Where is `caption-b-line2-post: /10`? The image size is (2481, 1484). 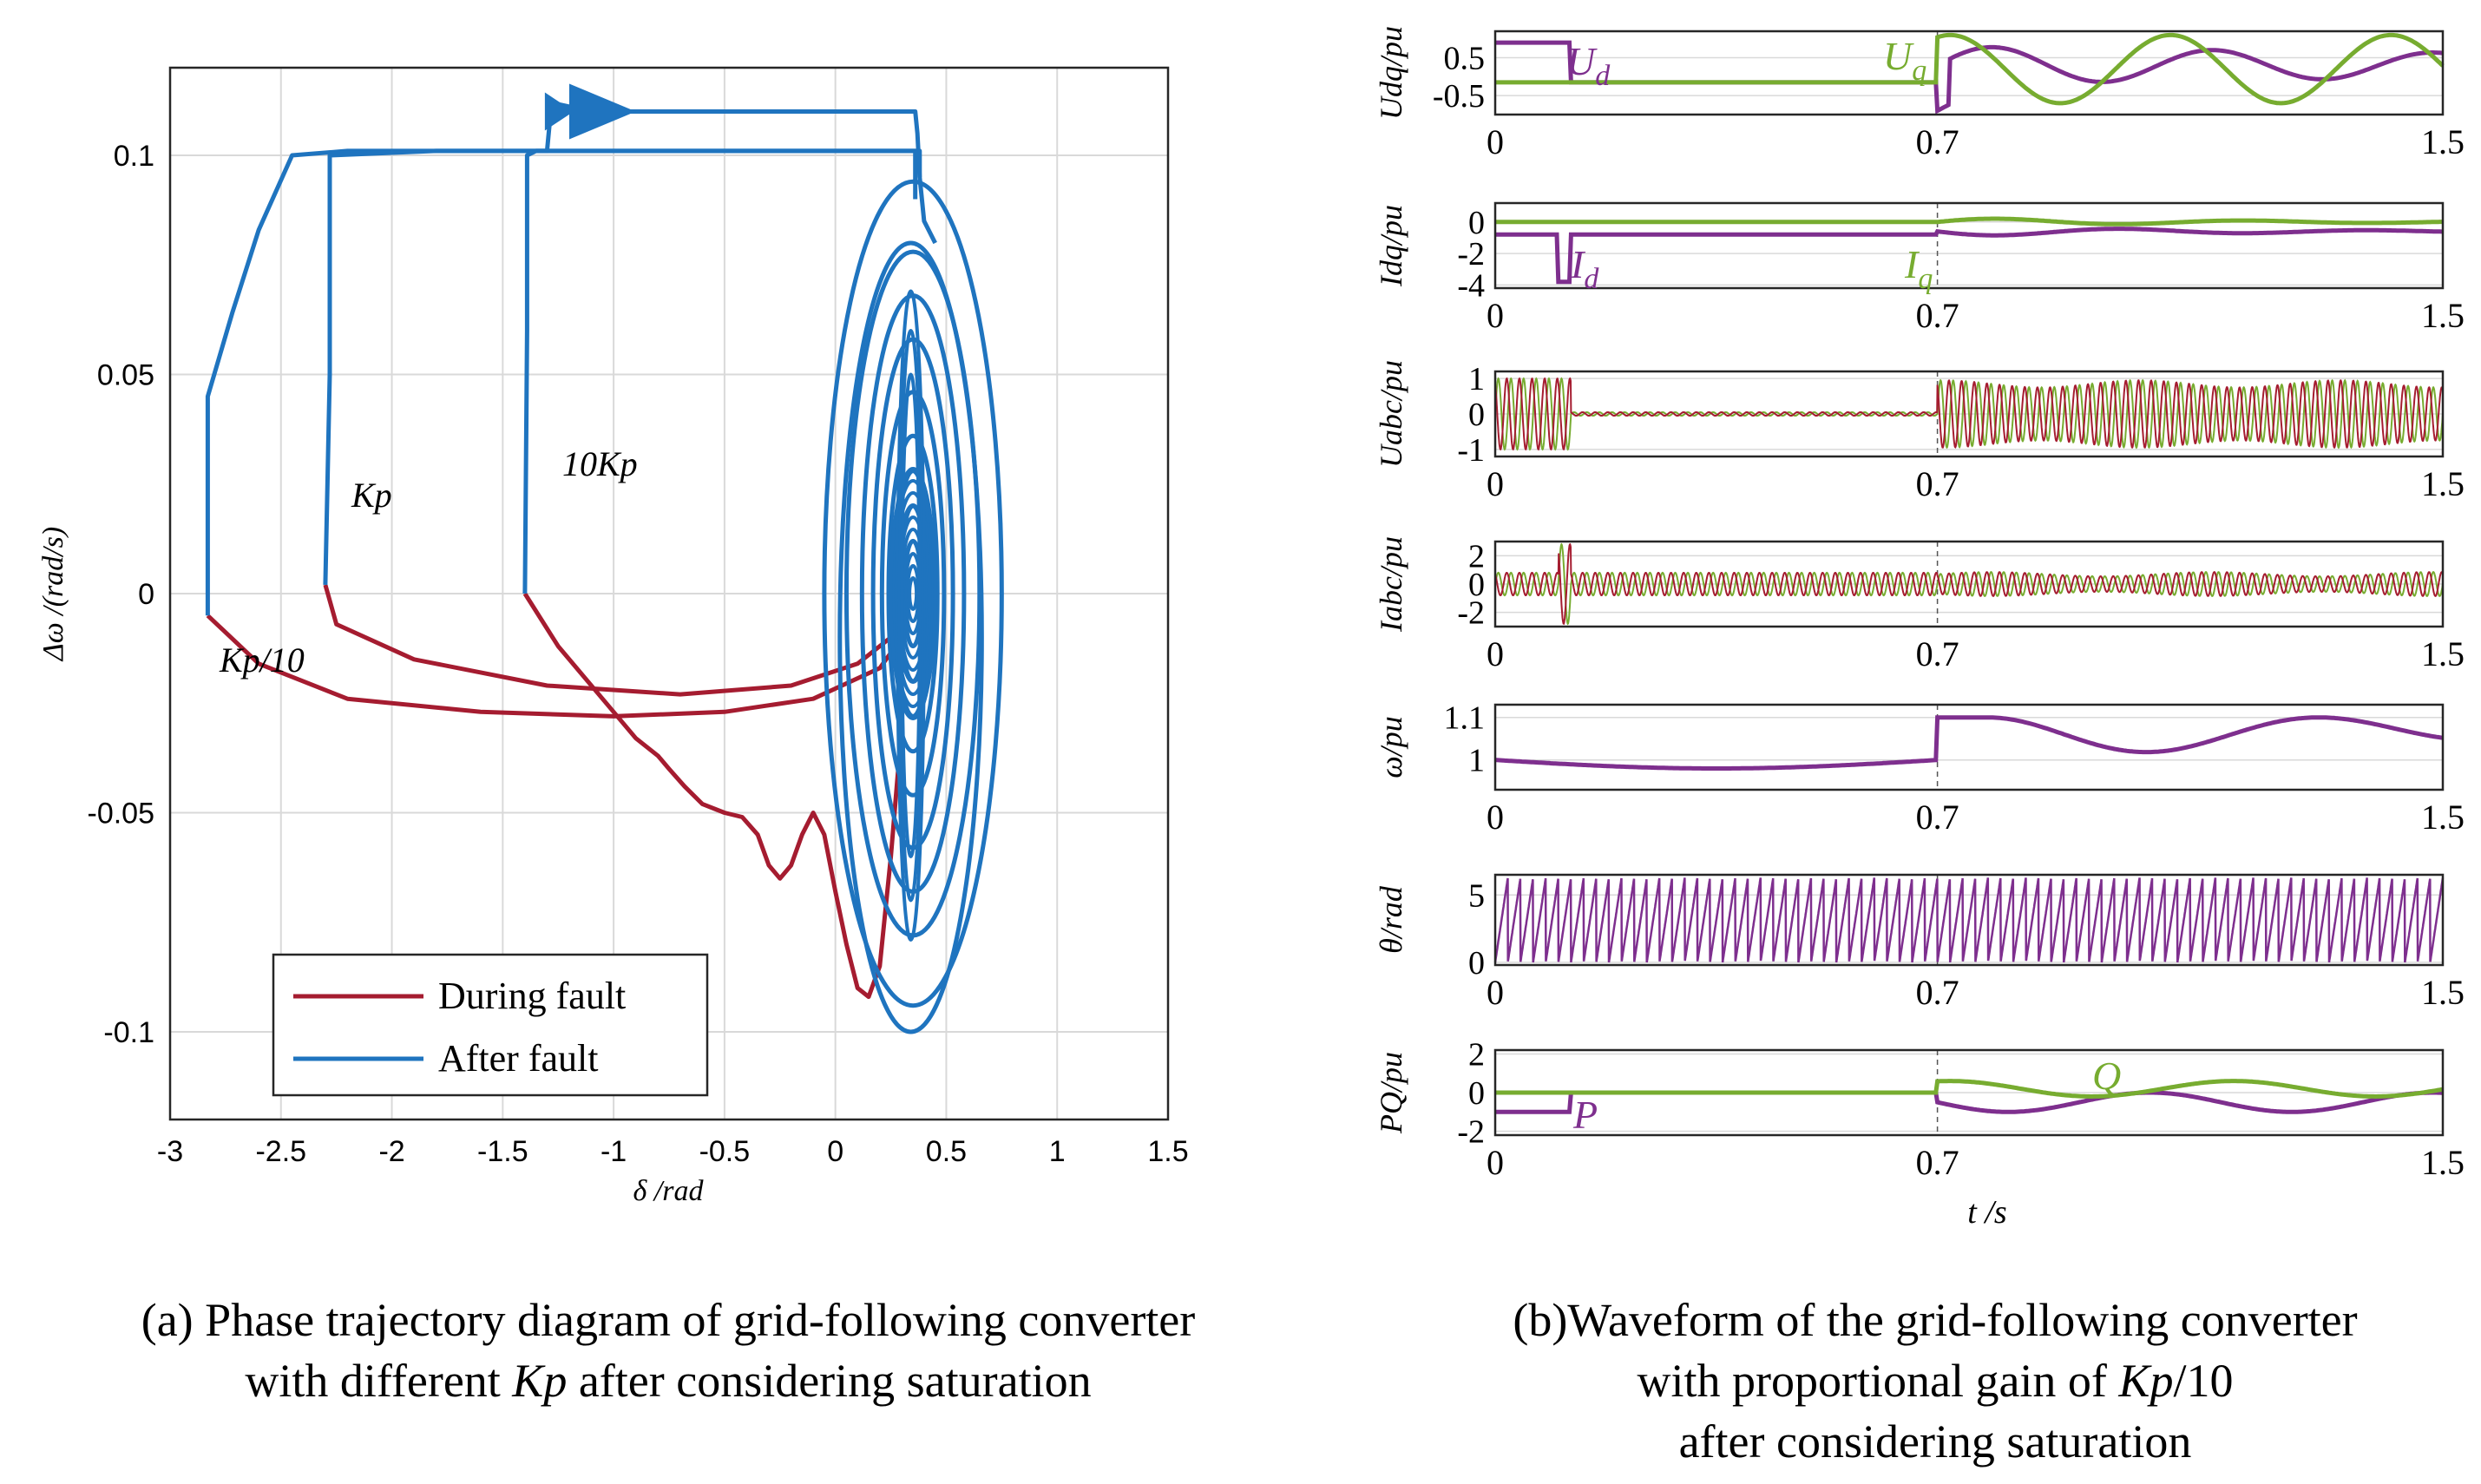 caption-b-line2-post: /10 is located at coordinates (2203, 1381).